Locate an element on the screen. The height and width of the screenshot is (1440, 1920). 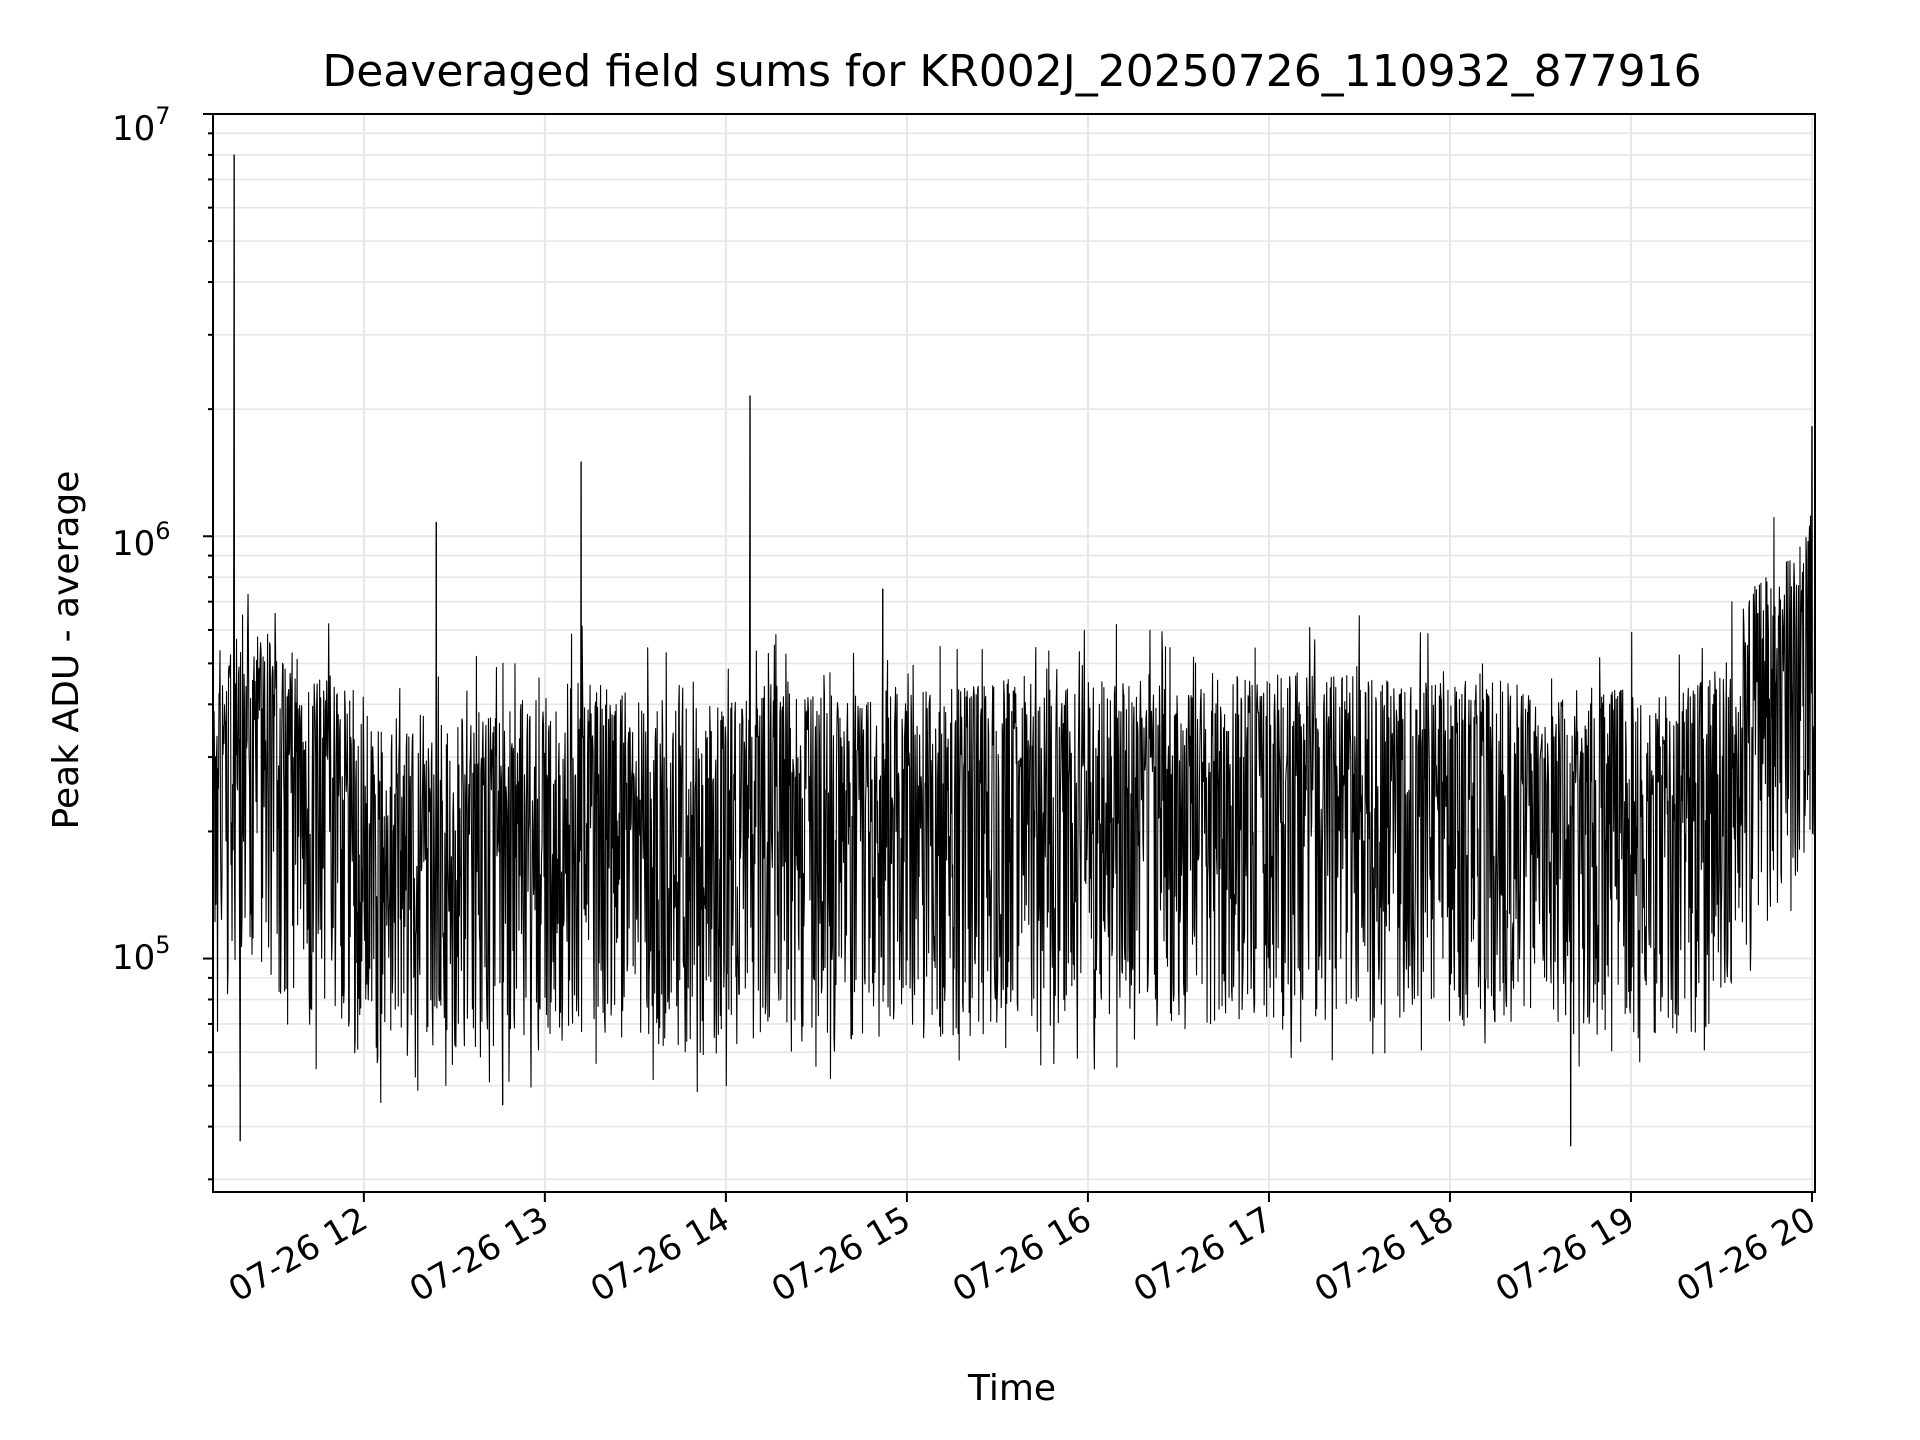
y-tick-1e6-base: 10 is located at coordinates (133, 544).